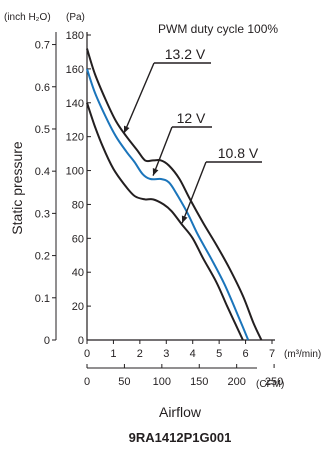  I want to click on x-secondary-tick-label: 50, so click(124, 382).